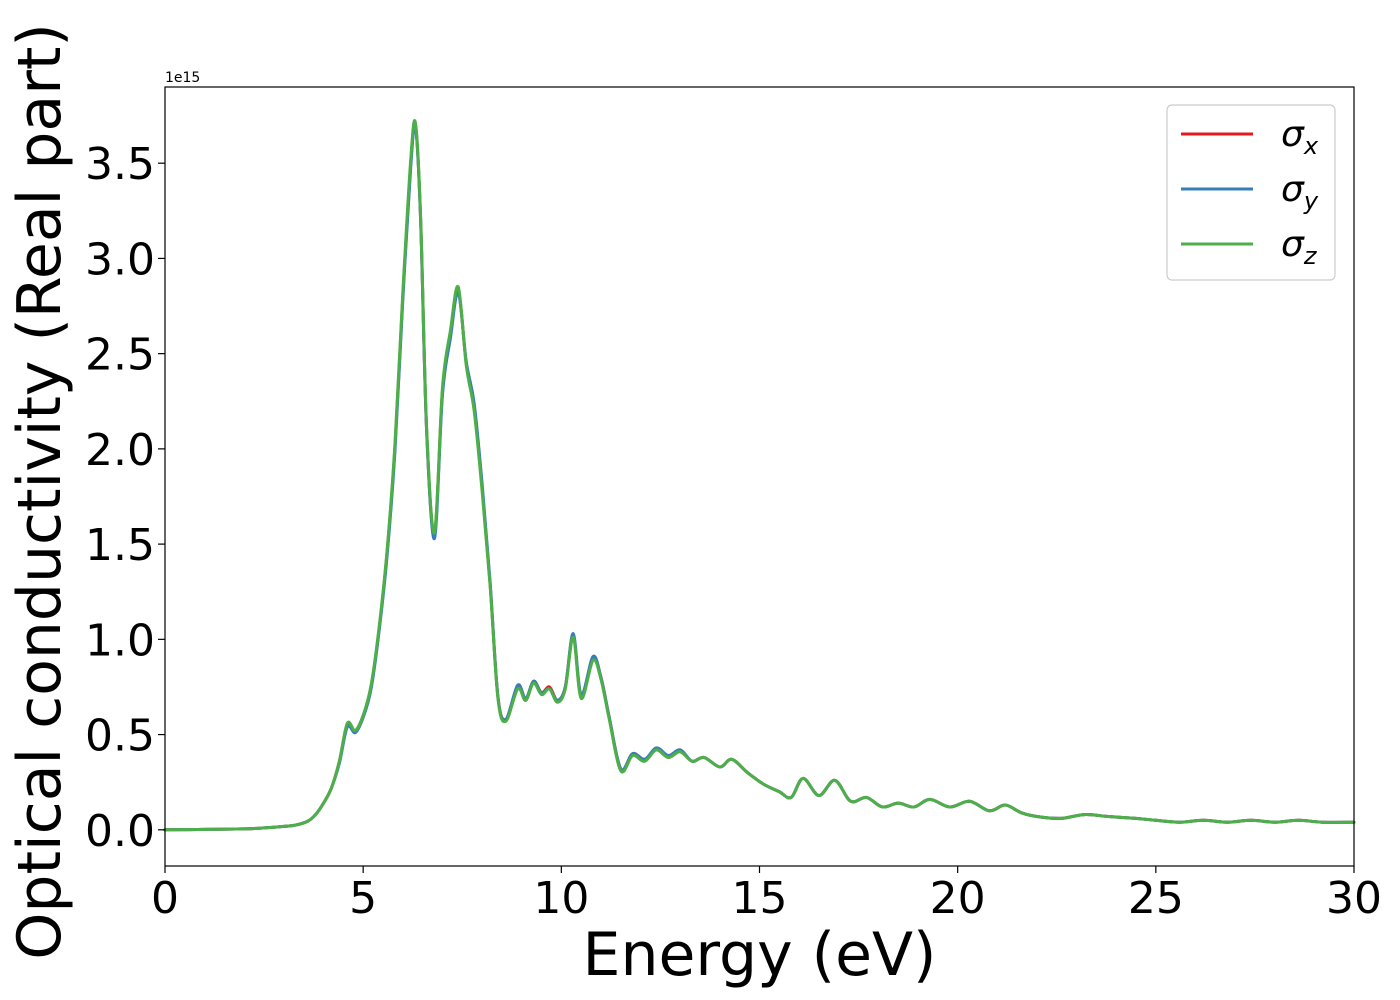 The width and height of the screenshot is (1400, 1000). Describe the element at coordinates (760, 955) in the screenshot. I see `x-axis-label: Energy (eV)` at that location.